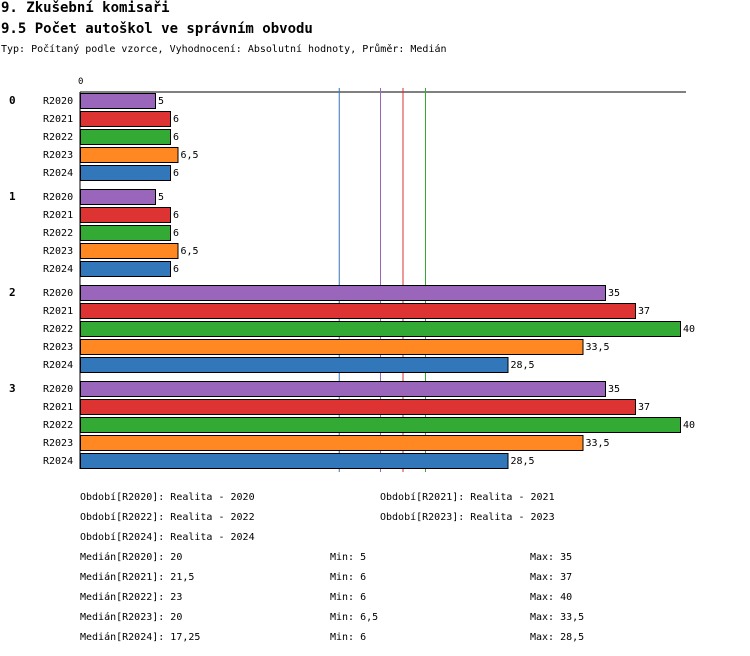 The height and width of the screenshot is (656, 750). I want to click on median-r2024: Medián[R2024]: 17,25, so click(140, 637).